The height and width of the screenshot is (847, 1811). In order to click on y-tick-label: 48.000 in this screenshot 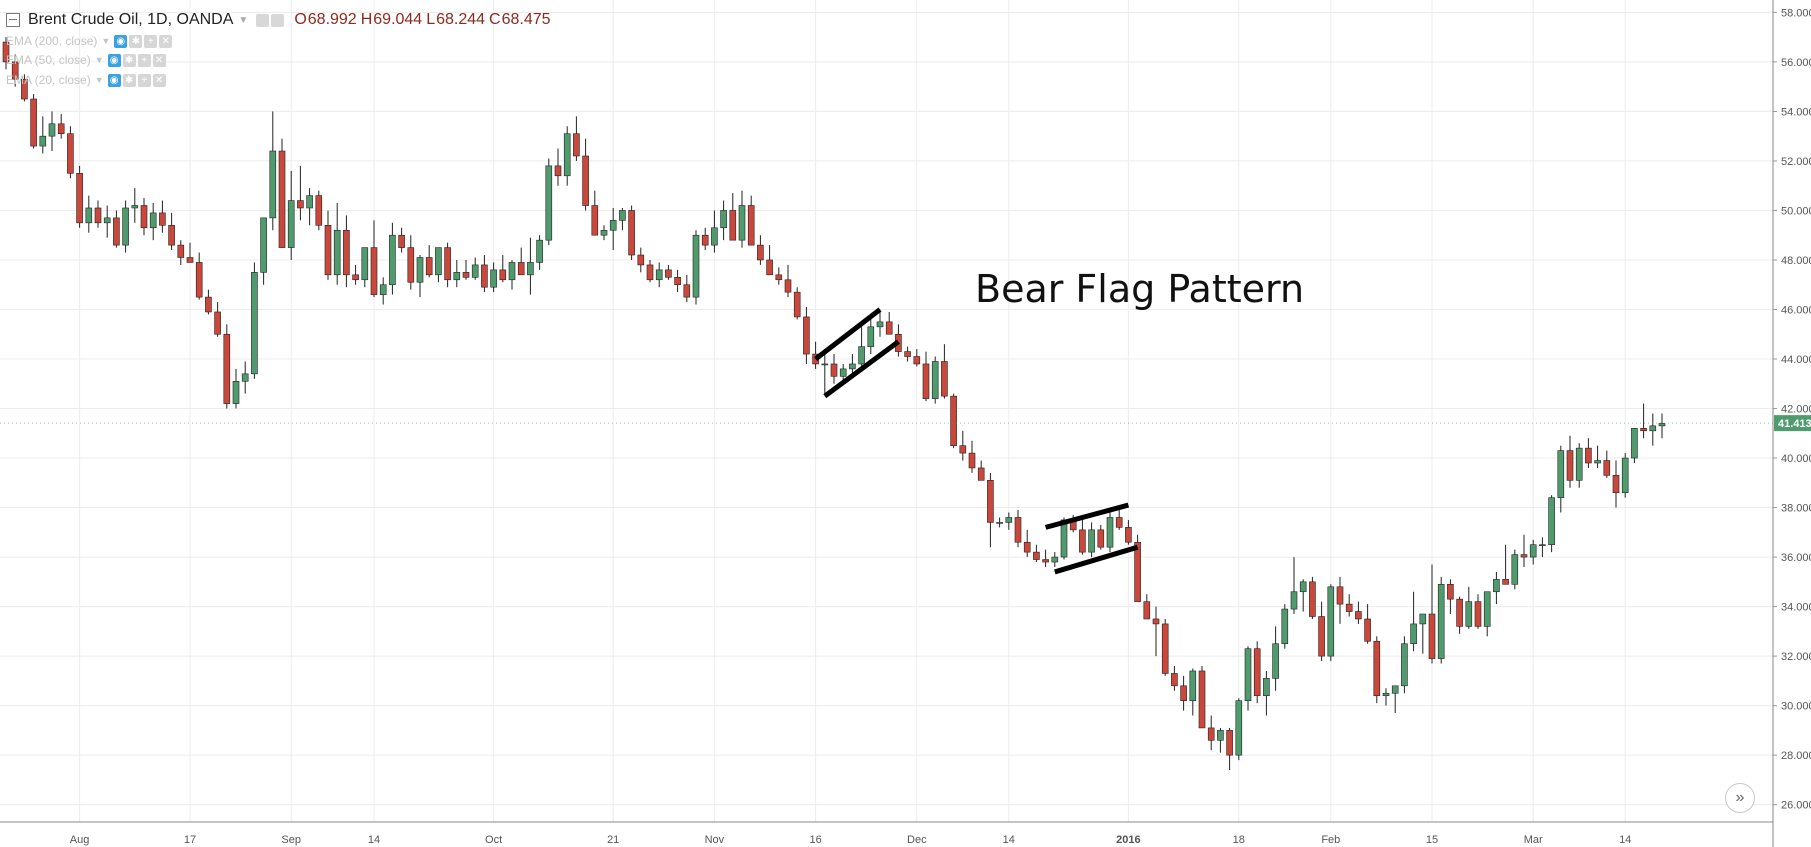, I will do `click(1796, 261)`.